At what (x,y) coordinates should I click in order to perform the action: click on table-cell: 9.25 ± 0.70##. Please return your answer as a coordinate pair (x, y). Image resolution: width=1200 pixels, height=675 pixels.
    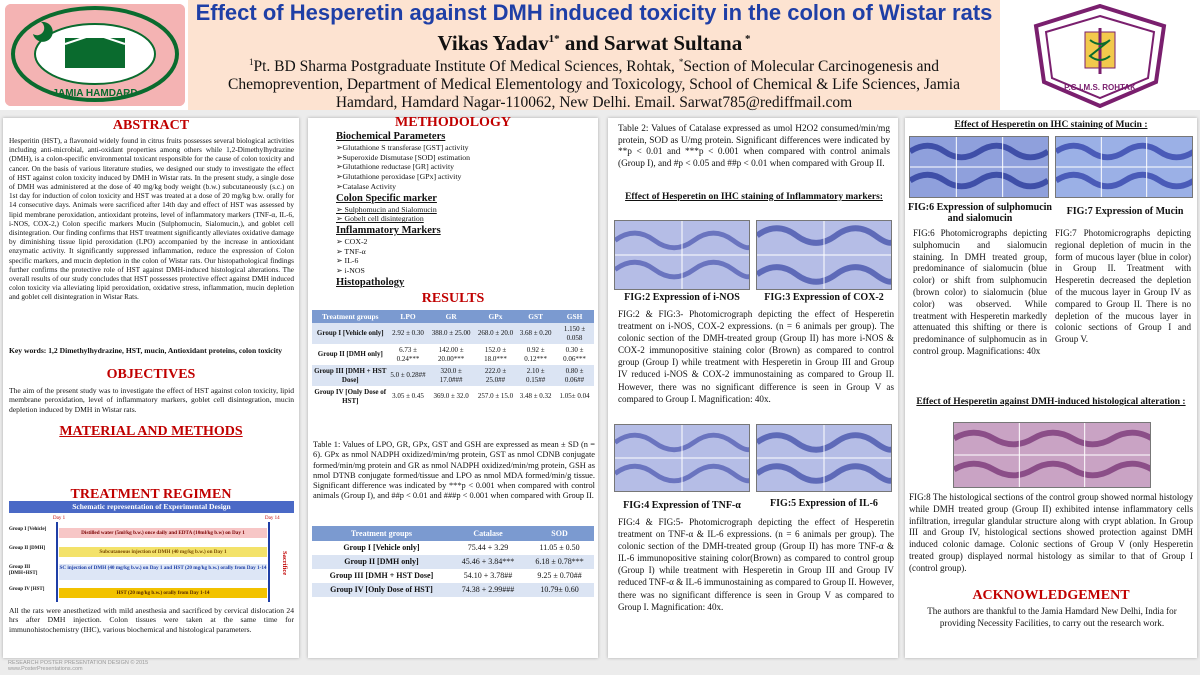
    Looking at the image, I should click on (559, 576).